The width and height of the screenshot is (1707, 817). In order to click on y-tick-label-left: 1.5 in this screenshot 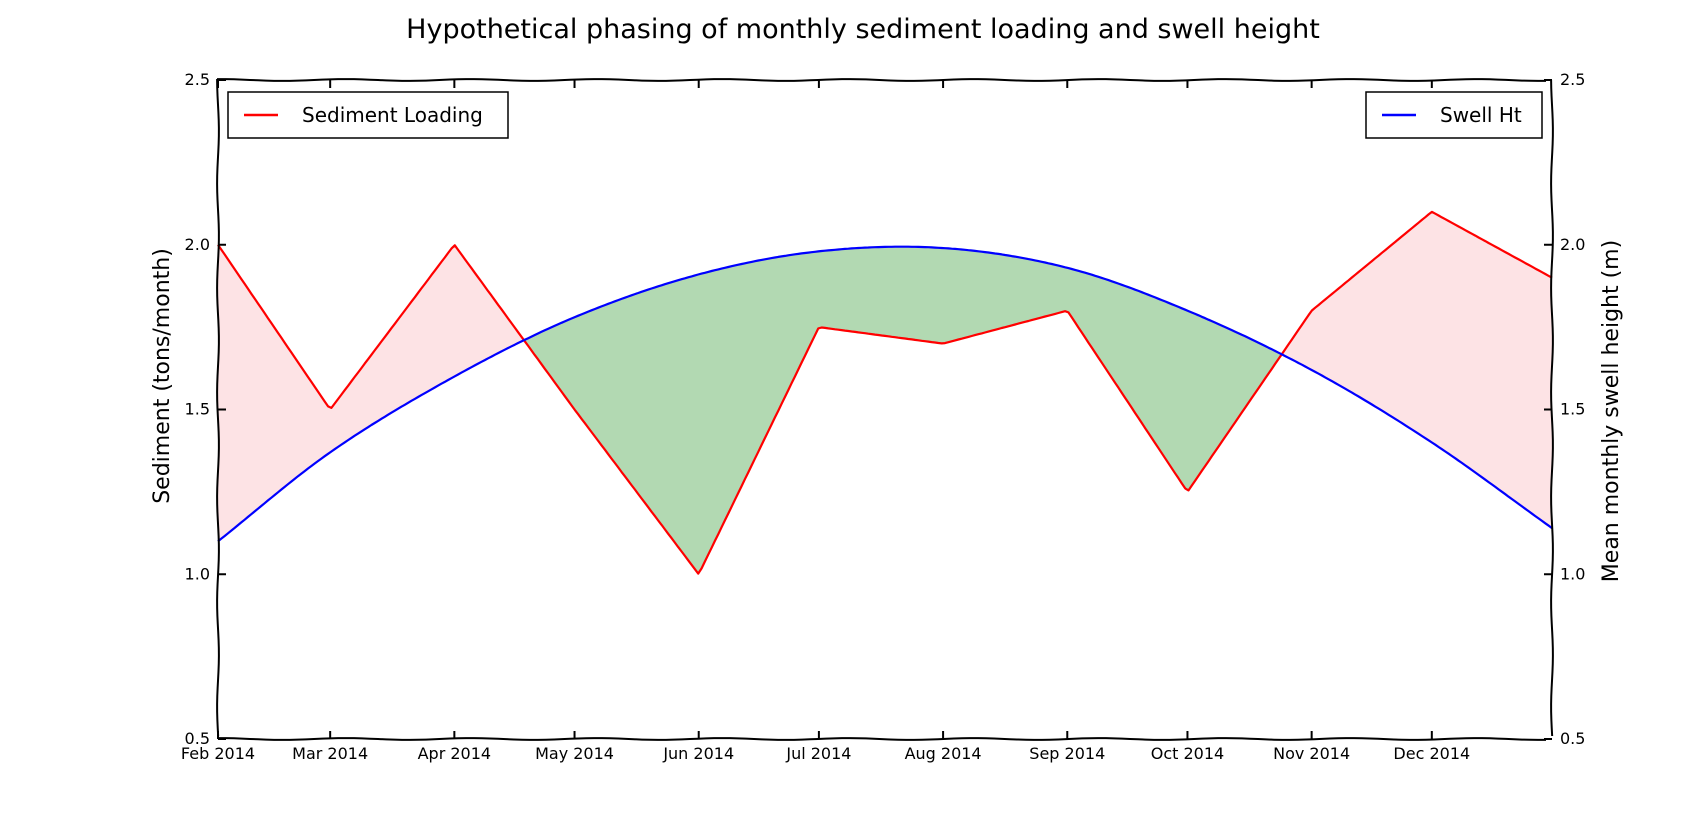, I will do `click(197, 409)`.